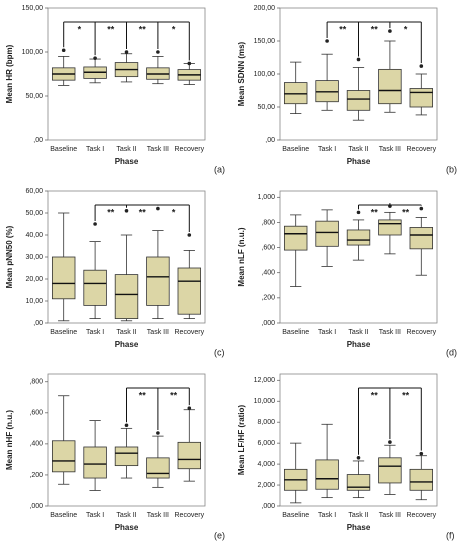 The image size is (461, 550). What do you see at coordinates (241, 73) in the screenshot?
I see `y-axis-label: Mean SDNN (ms)` at bounding box center [241, 73].